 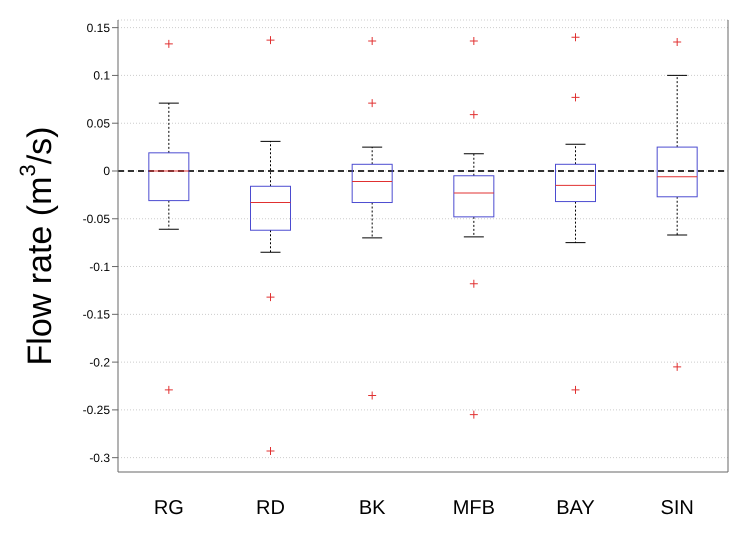 I want to click on x-tick-label: MFB, so click(x=473, y=508).